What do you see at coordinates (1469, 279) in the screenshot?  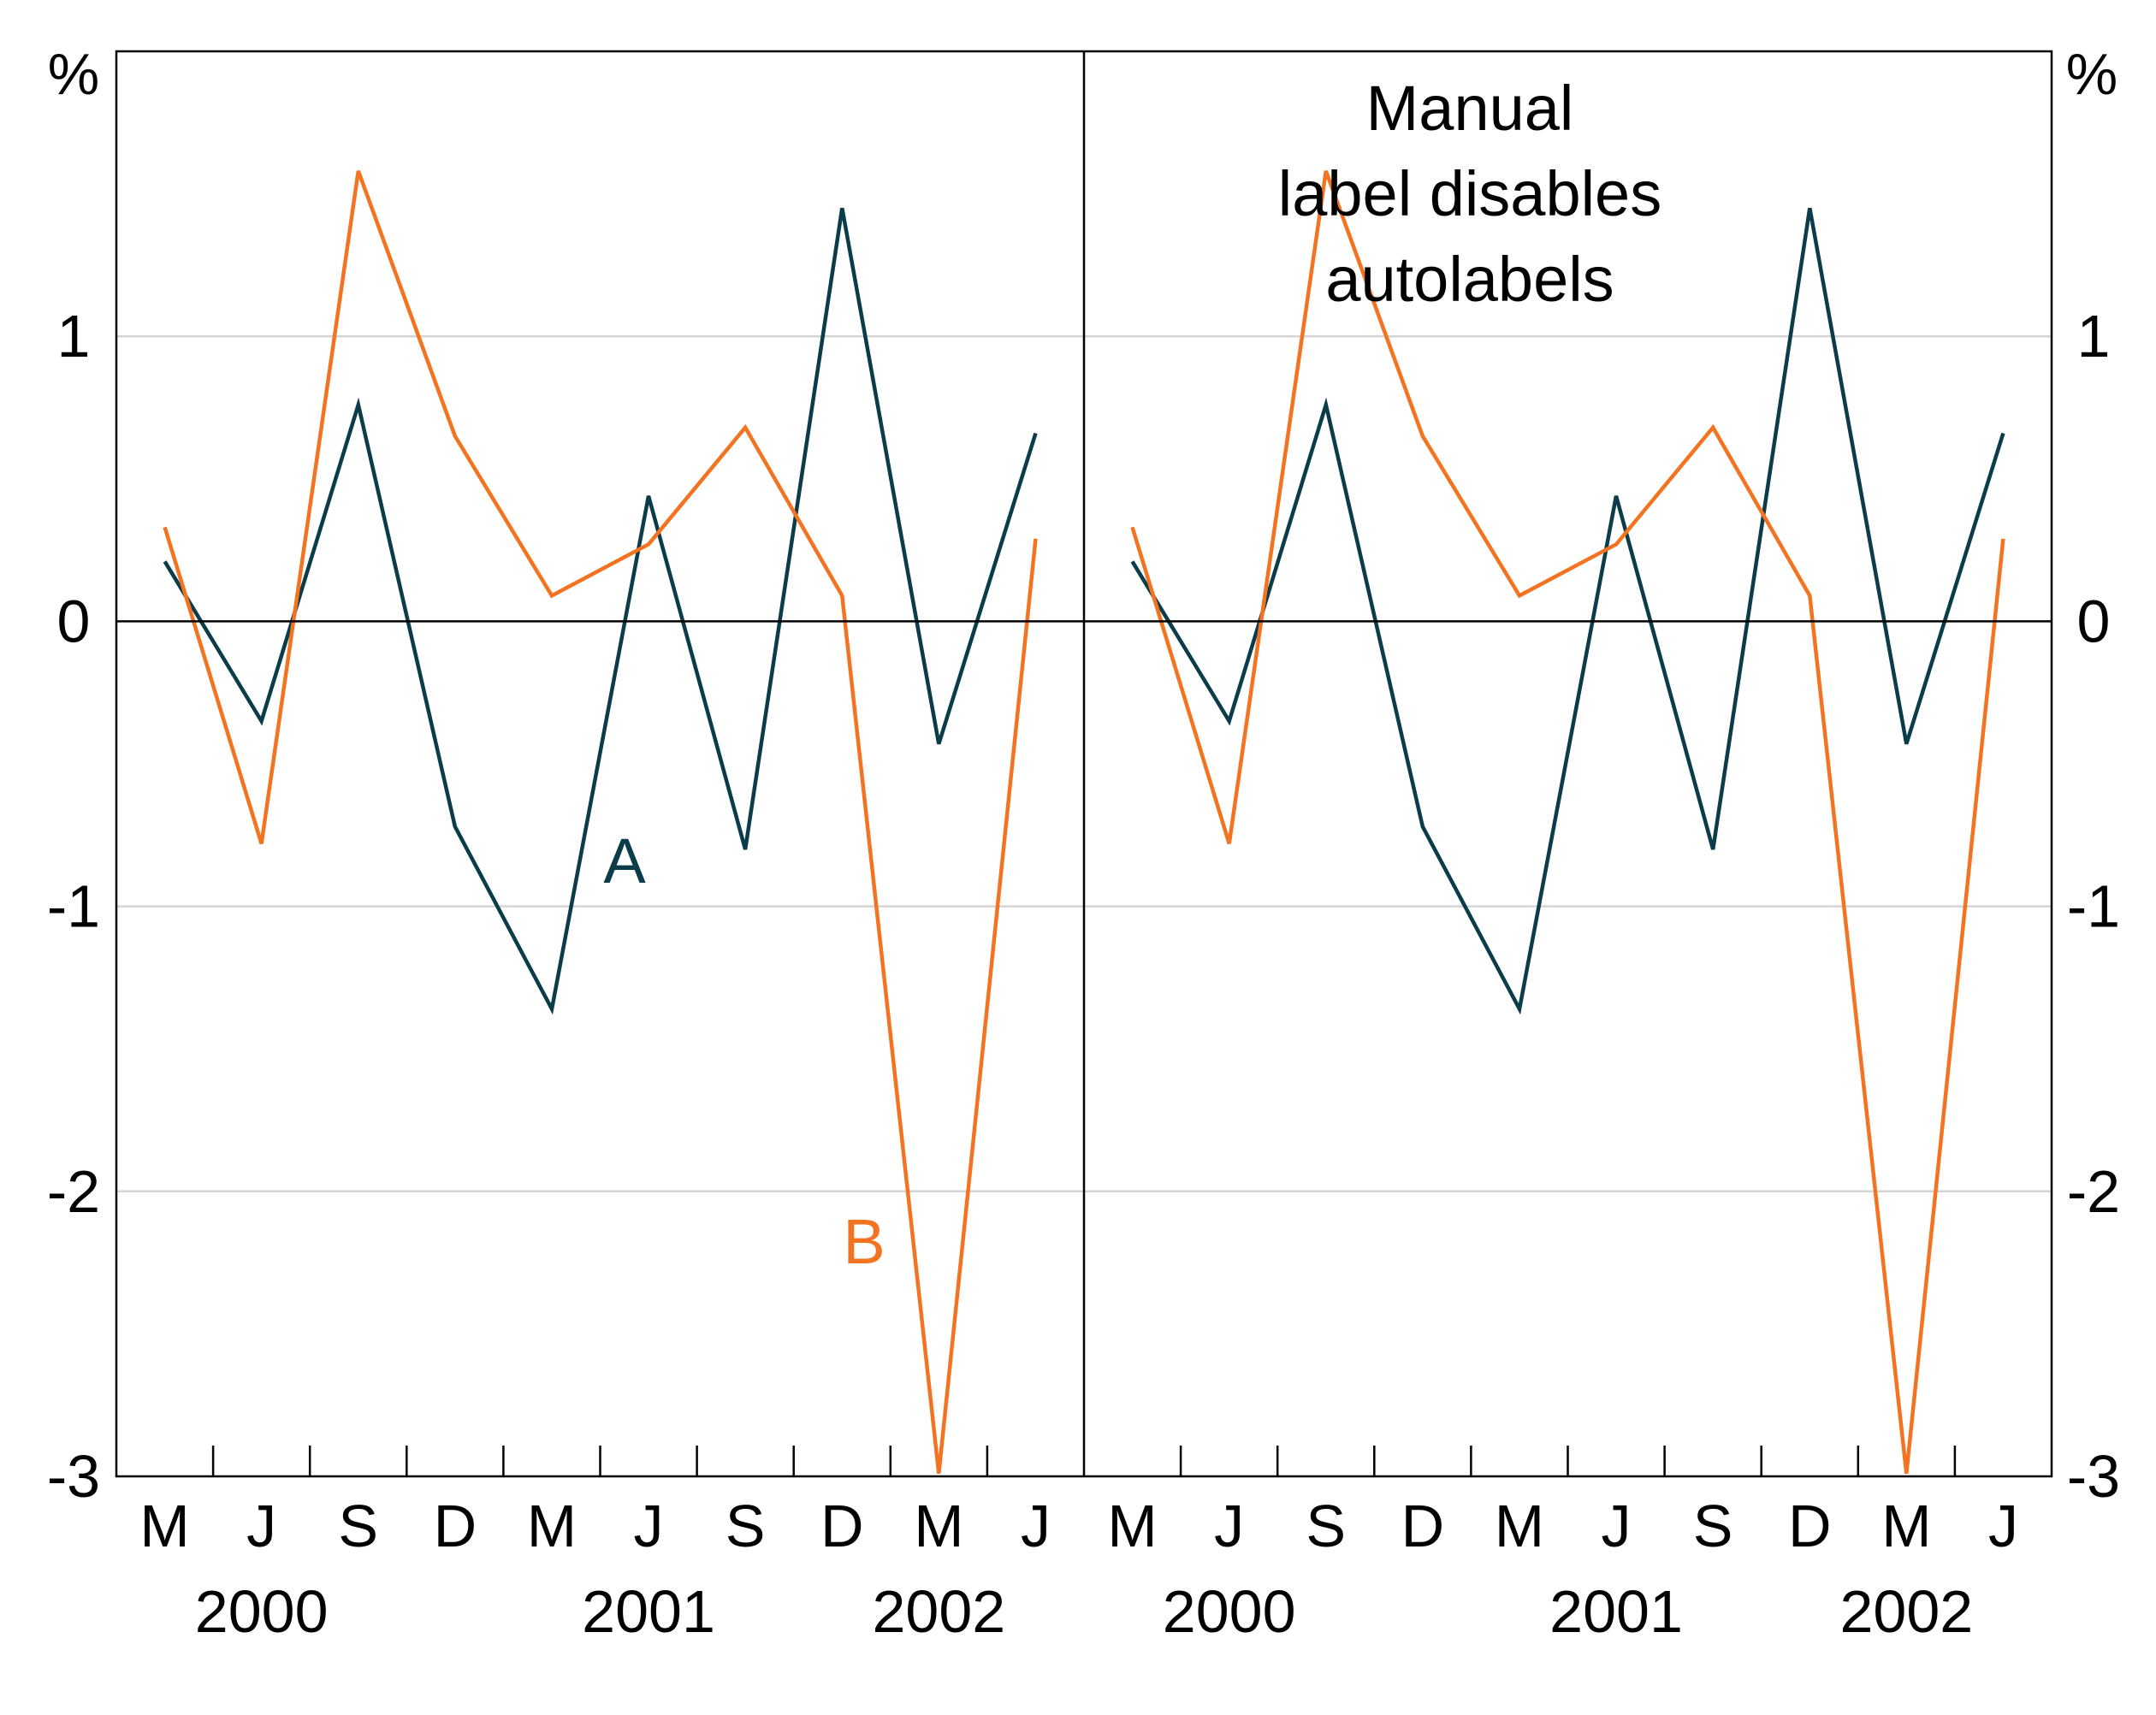 I see `annotation-line-3: autolabels` at bounding box center [1469, 279].